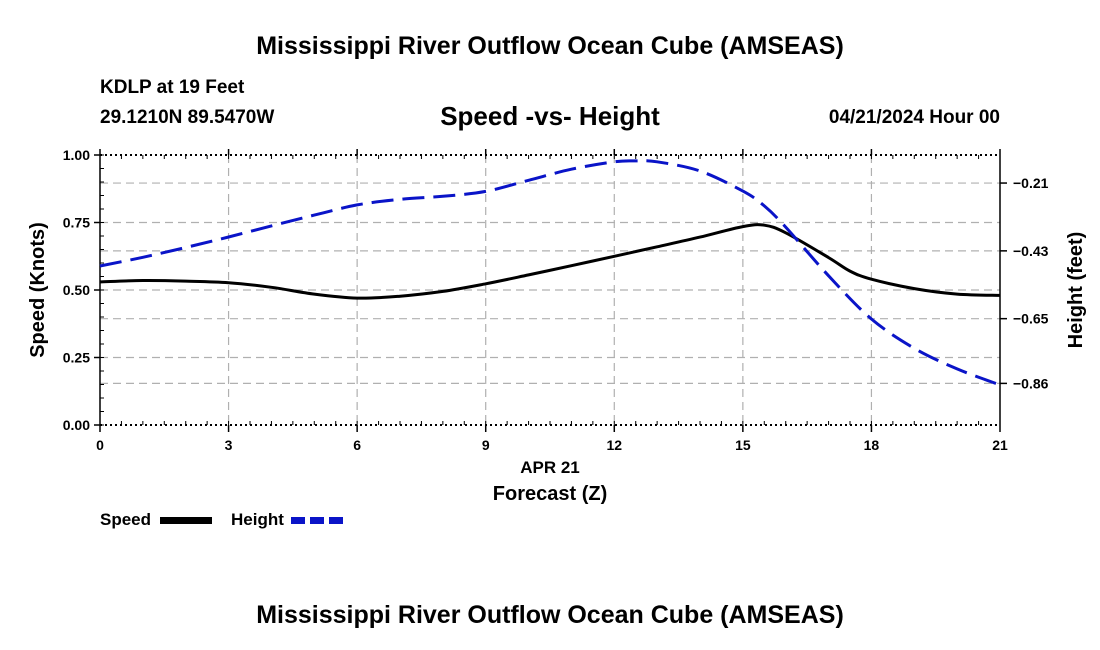 This screenshot has width=1100, height=650. Describe the element at coordinates (257, 519) in the screenshot. I see `legend-label-height: Height` at that location.